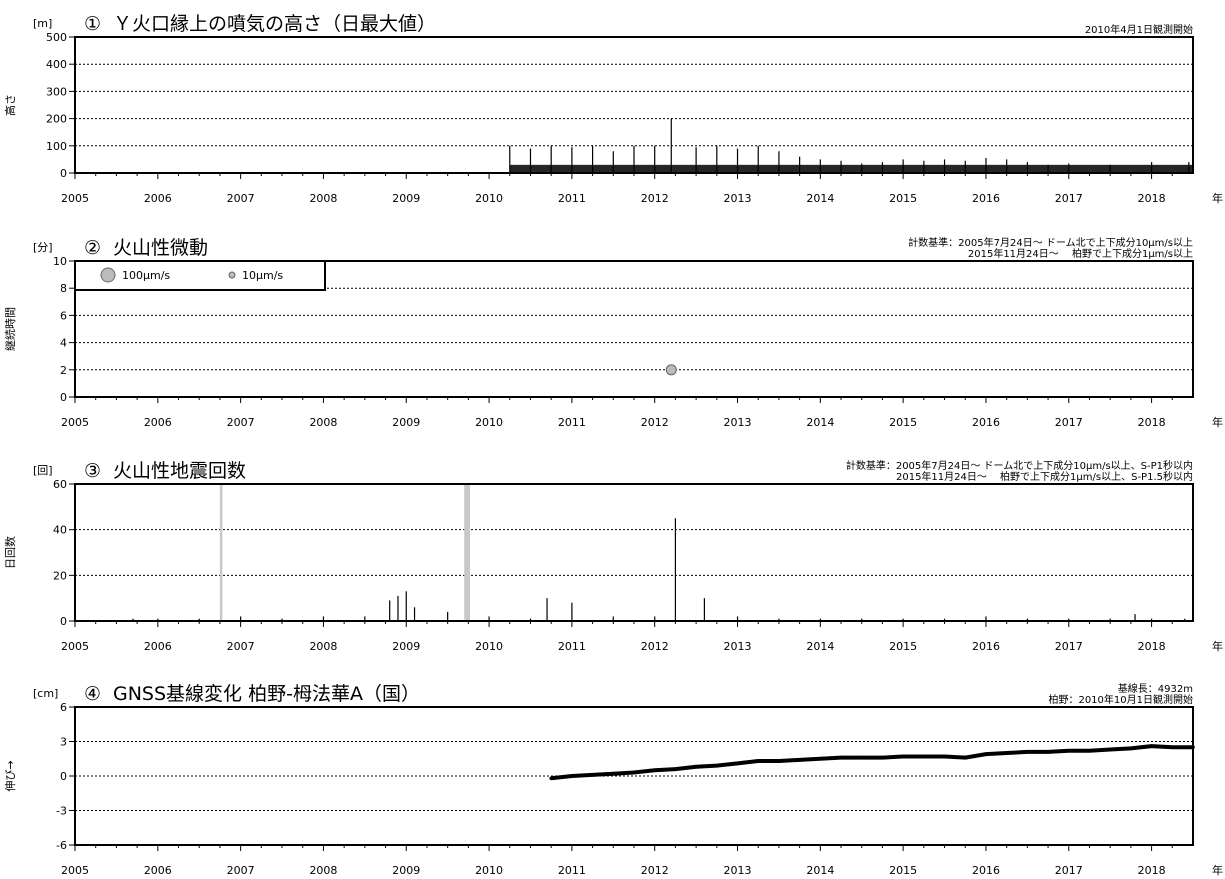  Describe the element at coordinates (63, 742) in the screenshot. I see `y-tick-label: 3` at that location.